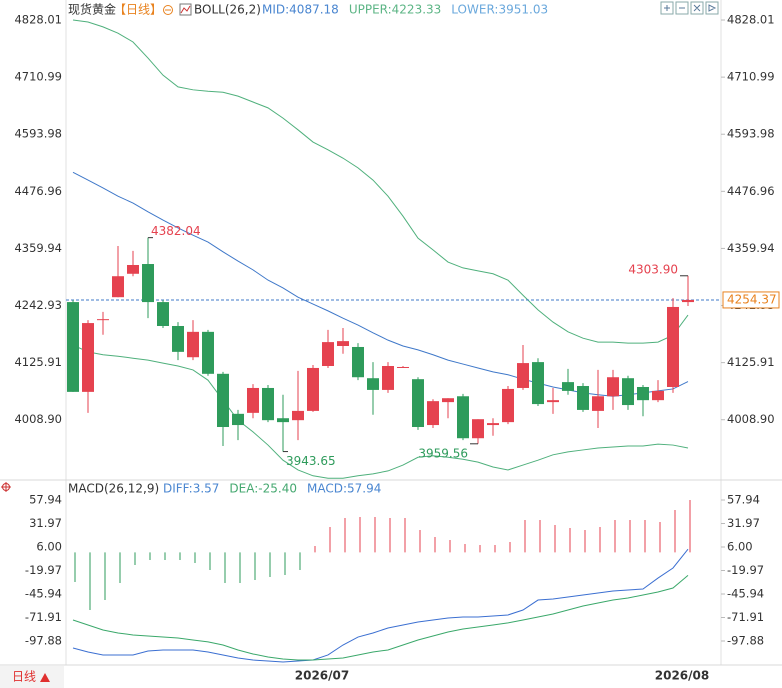 The image size is (782, 688). Describe the element at coordinates (751, 77) in the screenshot. I see `y-tick-label-right: 4710.99` at that location.